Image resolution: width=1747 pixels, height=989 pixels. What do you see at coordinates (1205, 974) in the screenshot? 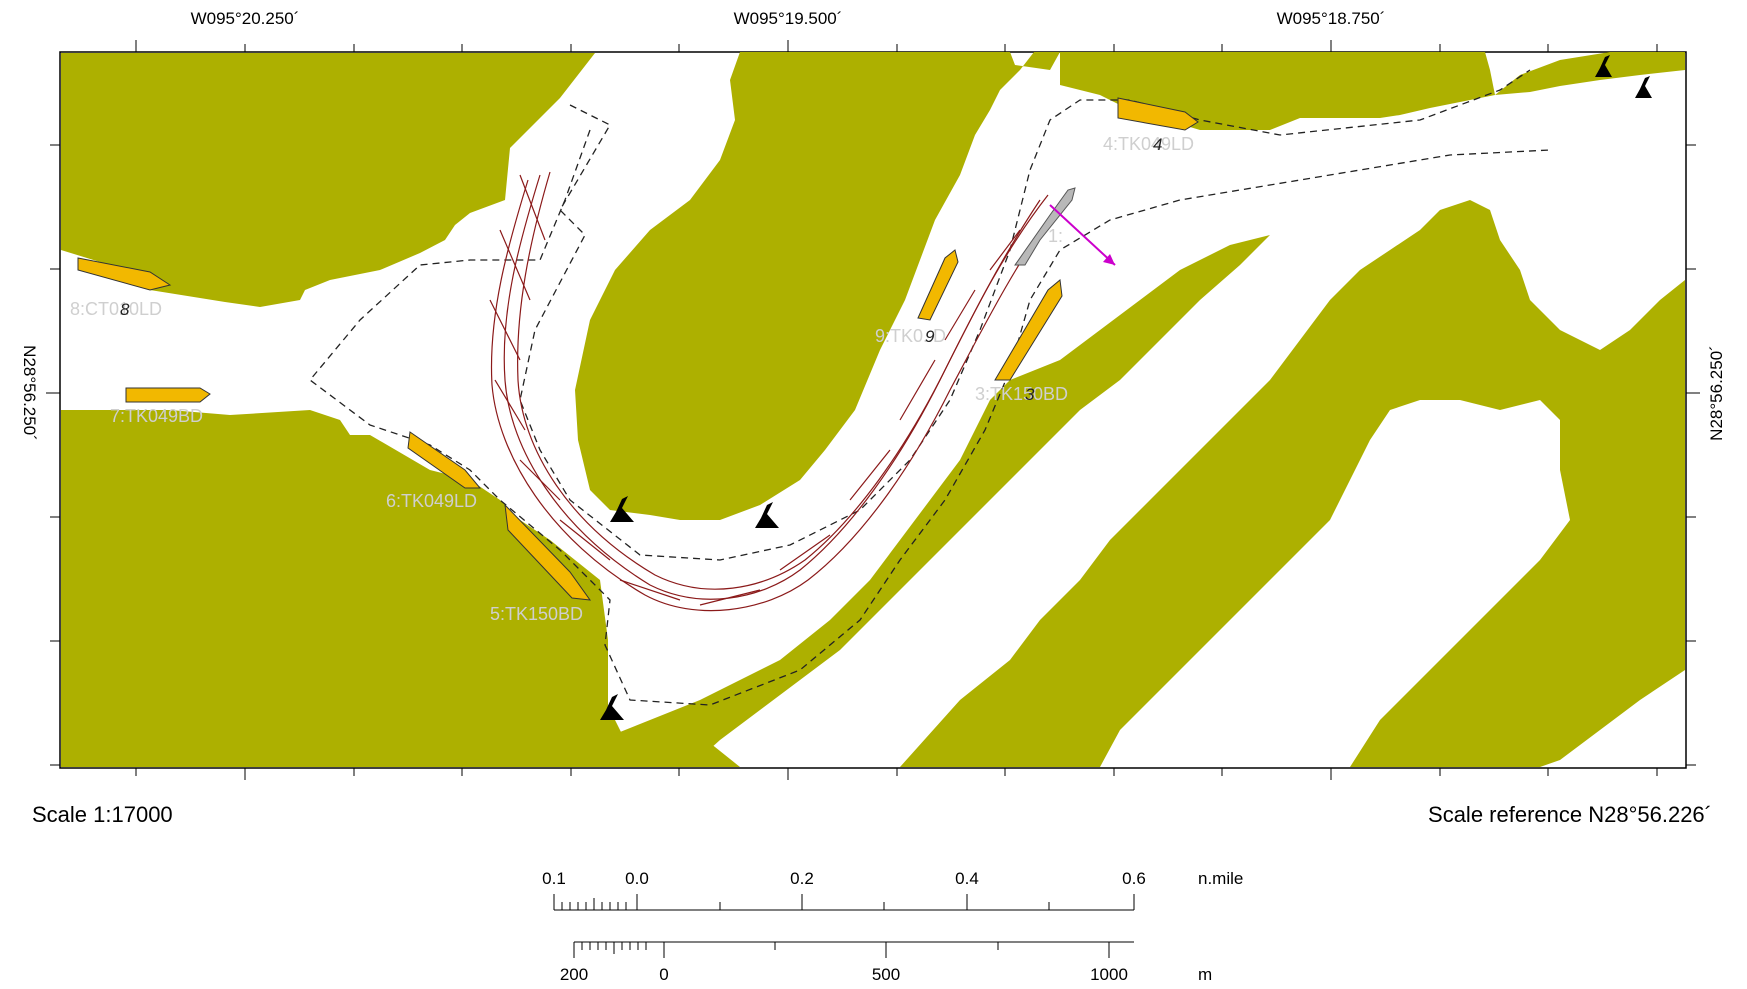
I see `m-unit: m` at bounding box center [1205, 974].